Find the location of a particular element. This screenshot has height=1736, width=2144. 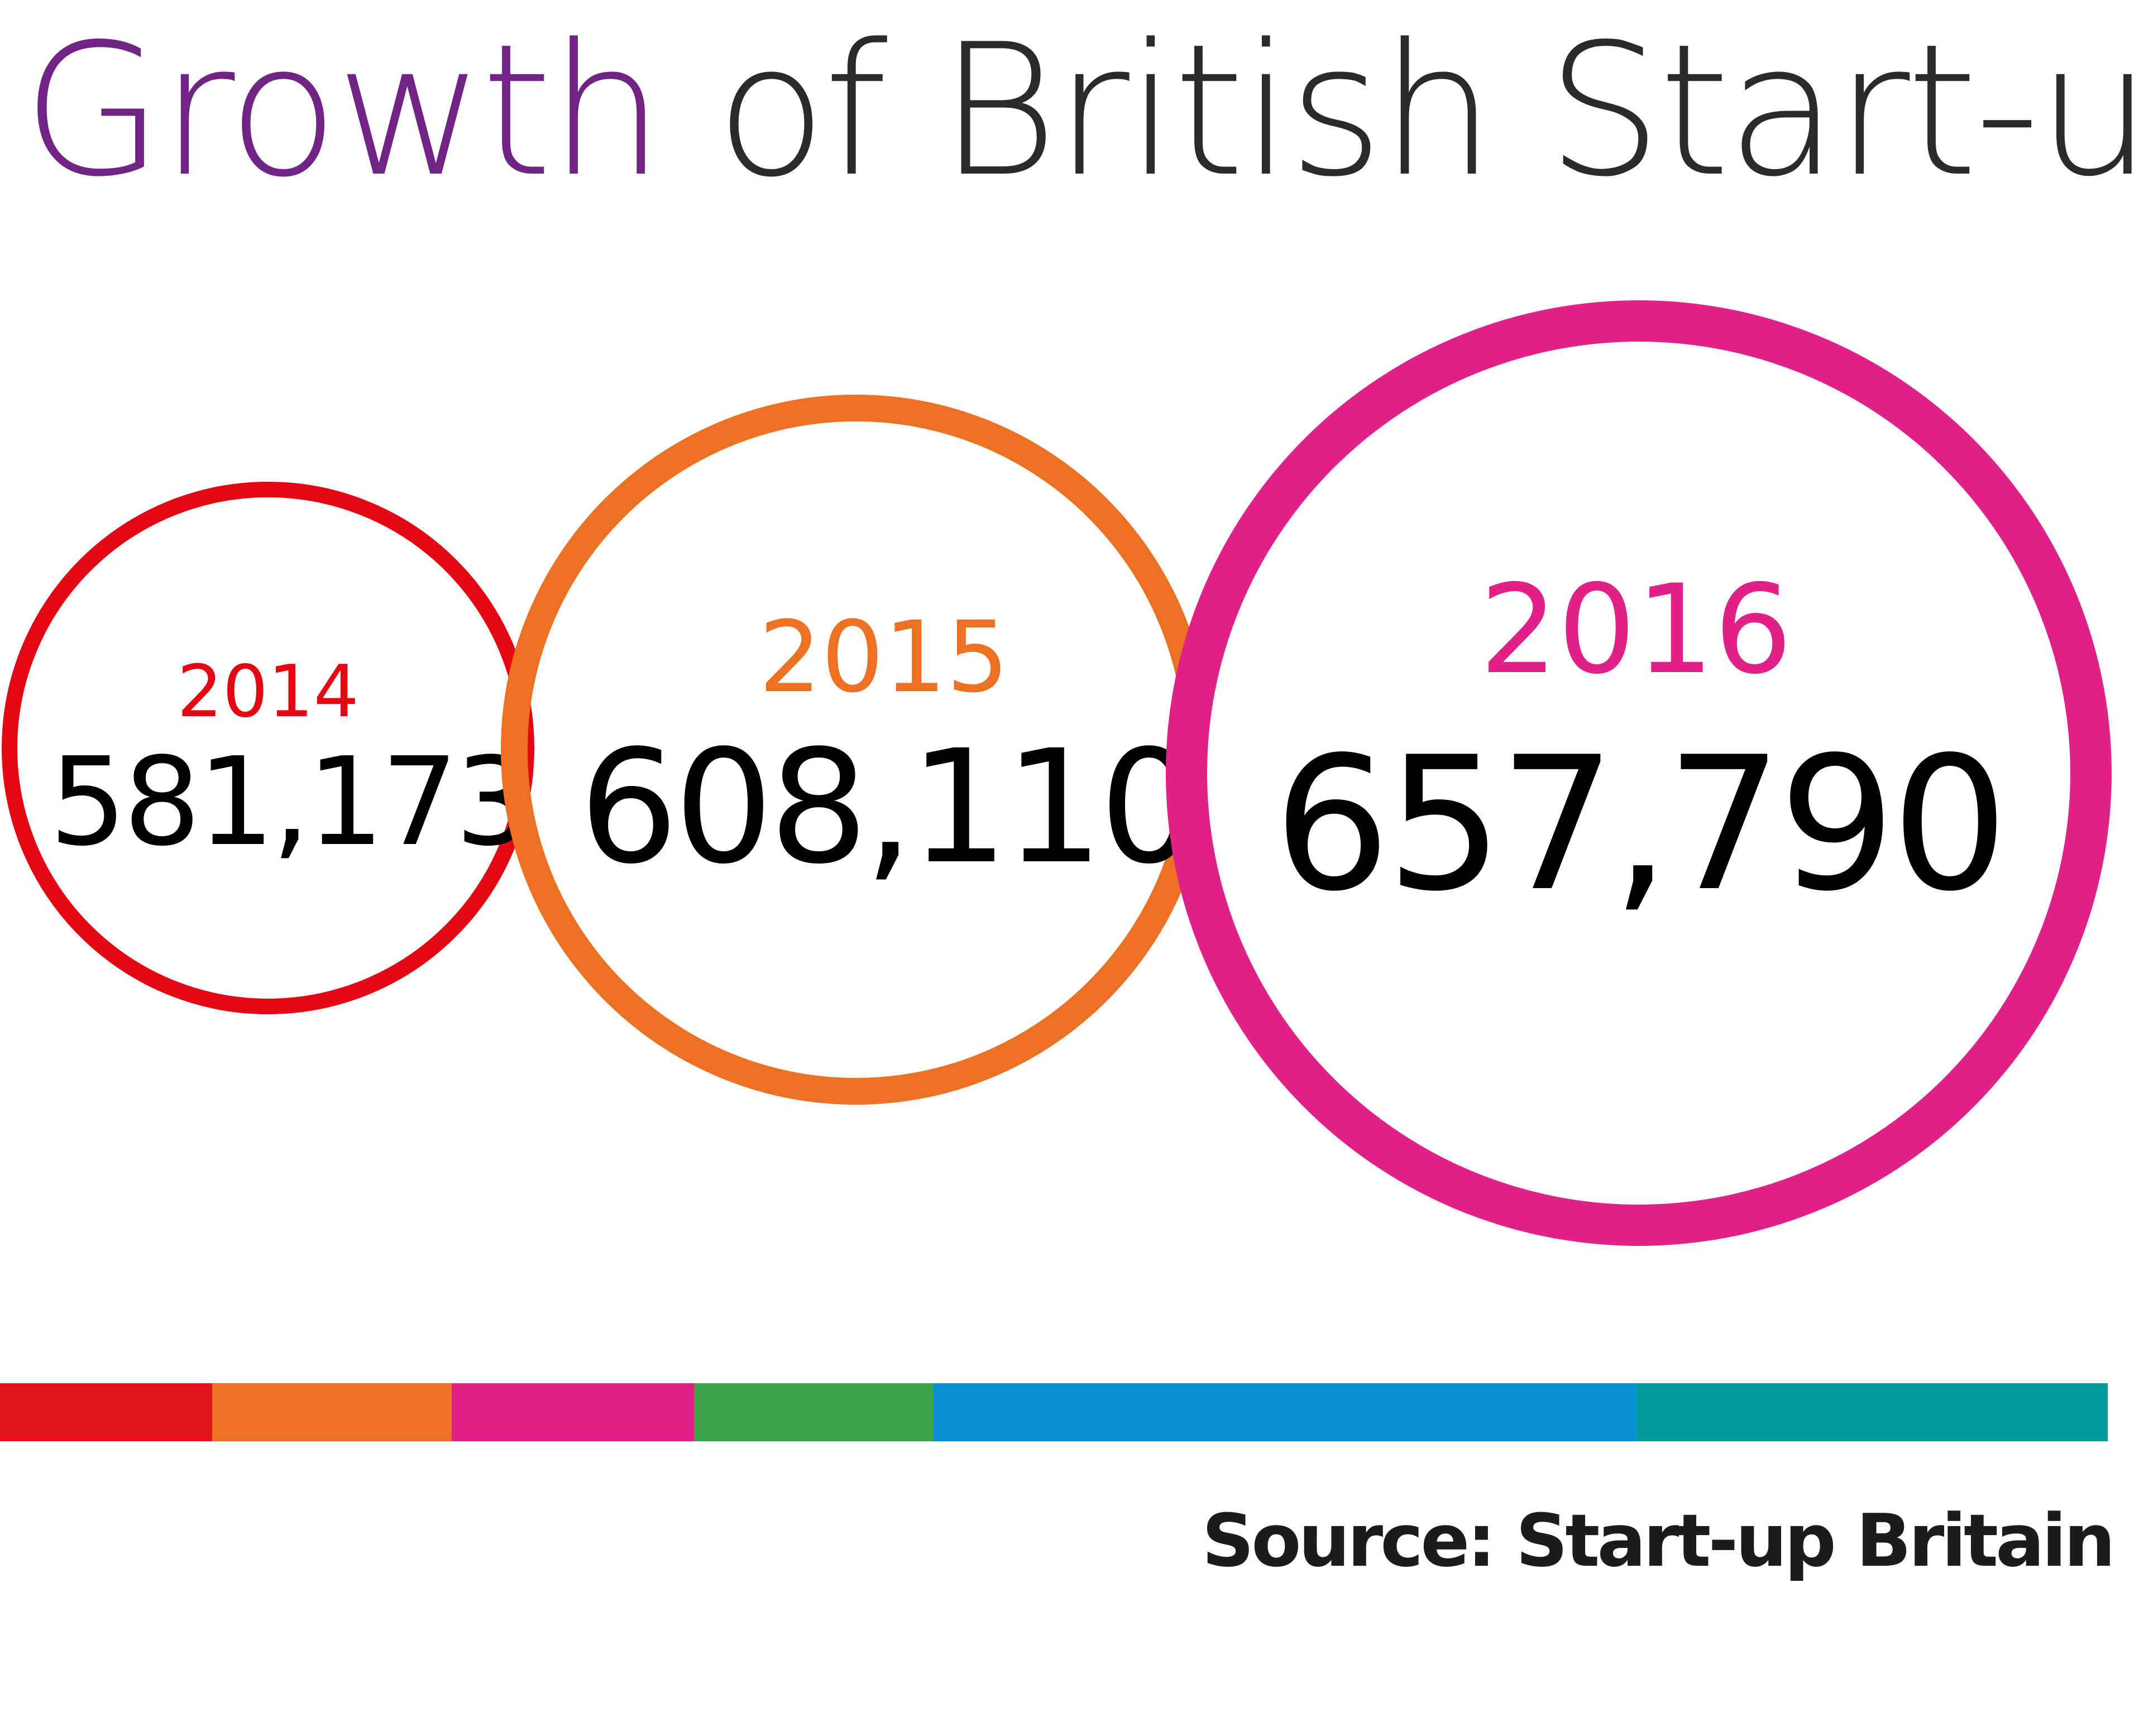

stripe-segment-teal is located at coordinates (1872, 1412).